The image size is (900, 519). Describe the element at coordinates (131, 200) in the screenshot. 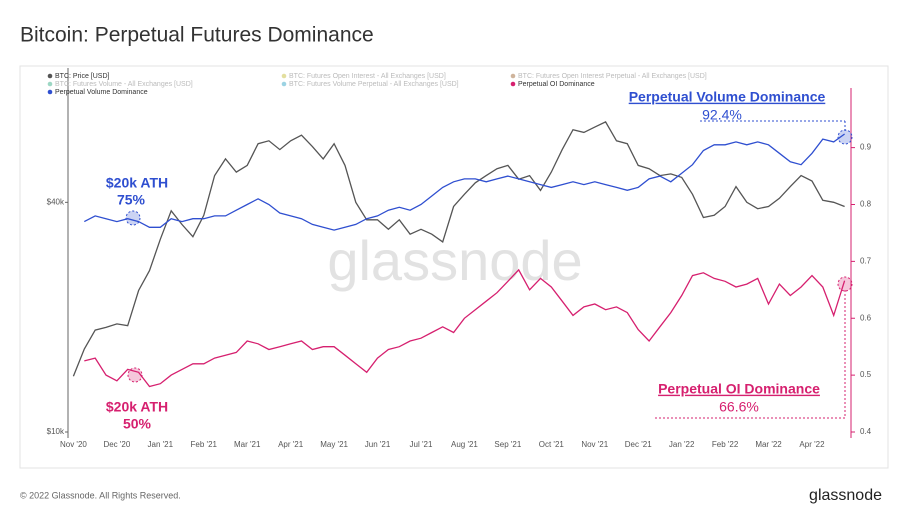

I see `annotation-value: 75%` at that location.